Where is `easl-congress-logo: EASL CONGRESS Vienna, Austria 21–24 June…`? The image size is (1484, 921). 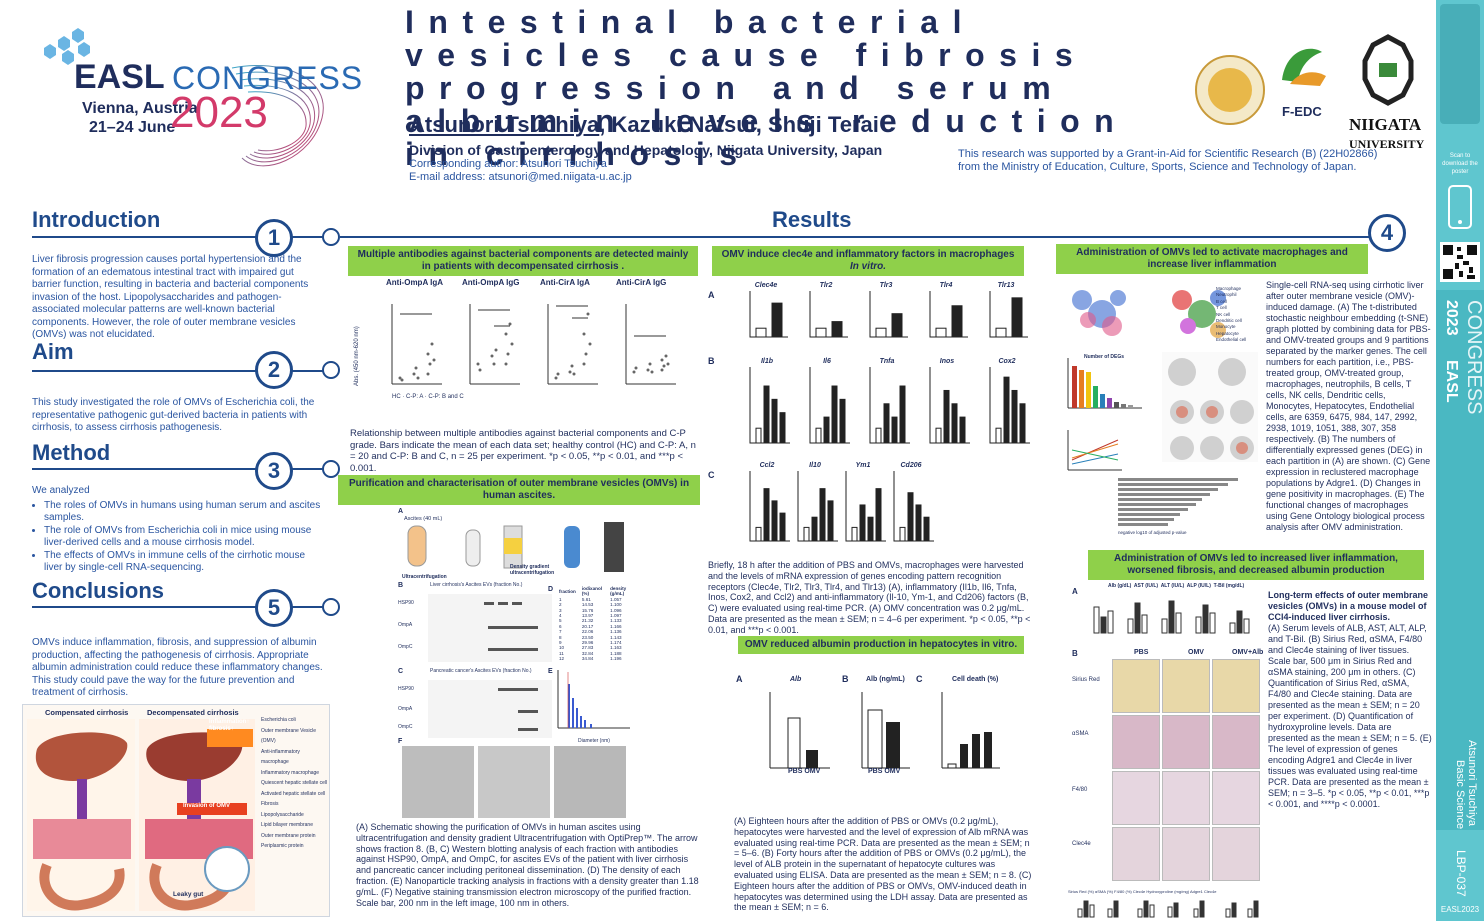
easl-congress-logo: EASL CONGRESS Vienna, Austria 21–24 June… is located at coordinates (198, 113).